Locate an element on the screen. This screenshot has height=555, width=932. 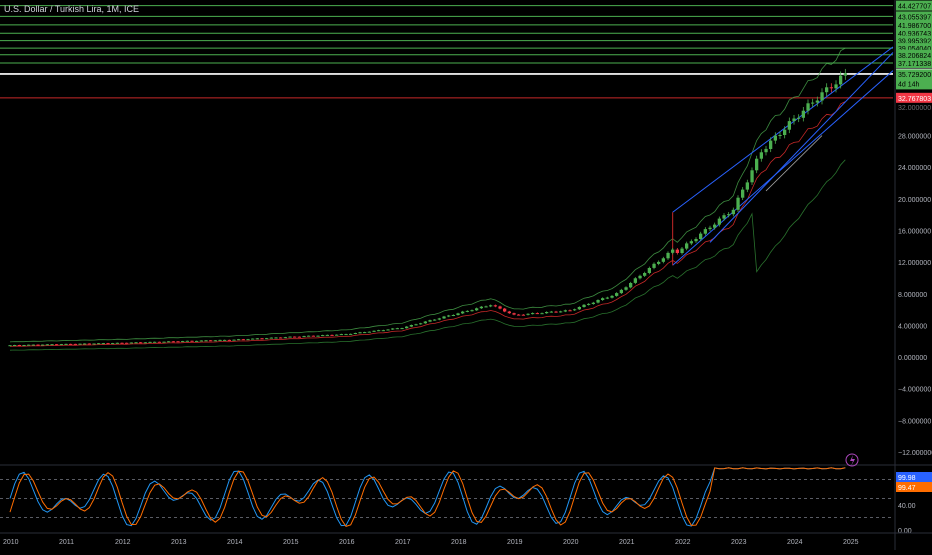
price-tick-label: 20.000000 is located at coordinates (914, 200).